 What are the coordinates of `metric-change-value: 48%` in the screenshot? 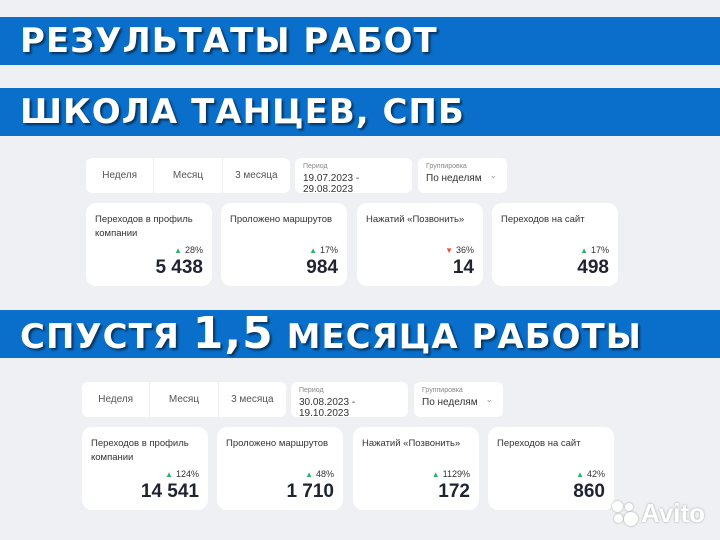 It's located at (324, 474).